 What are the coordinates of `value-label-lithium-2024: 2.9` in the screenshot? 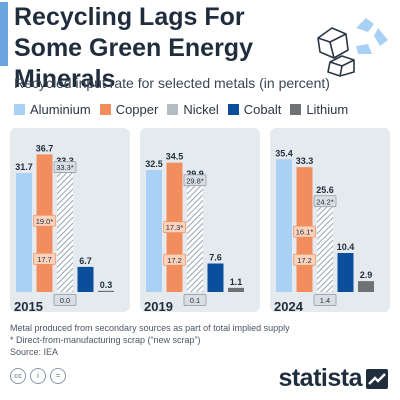 It's located at (366, 275).